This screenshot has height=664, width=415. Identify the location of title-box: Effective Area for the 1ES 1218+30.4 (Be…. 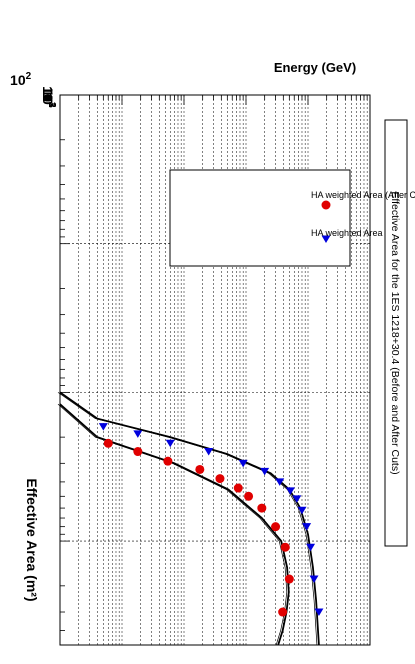
(396, 333).